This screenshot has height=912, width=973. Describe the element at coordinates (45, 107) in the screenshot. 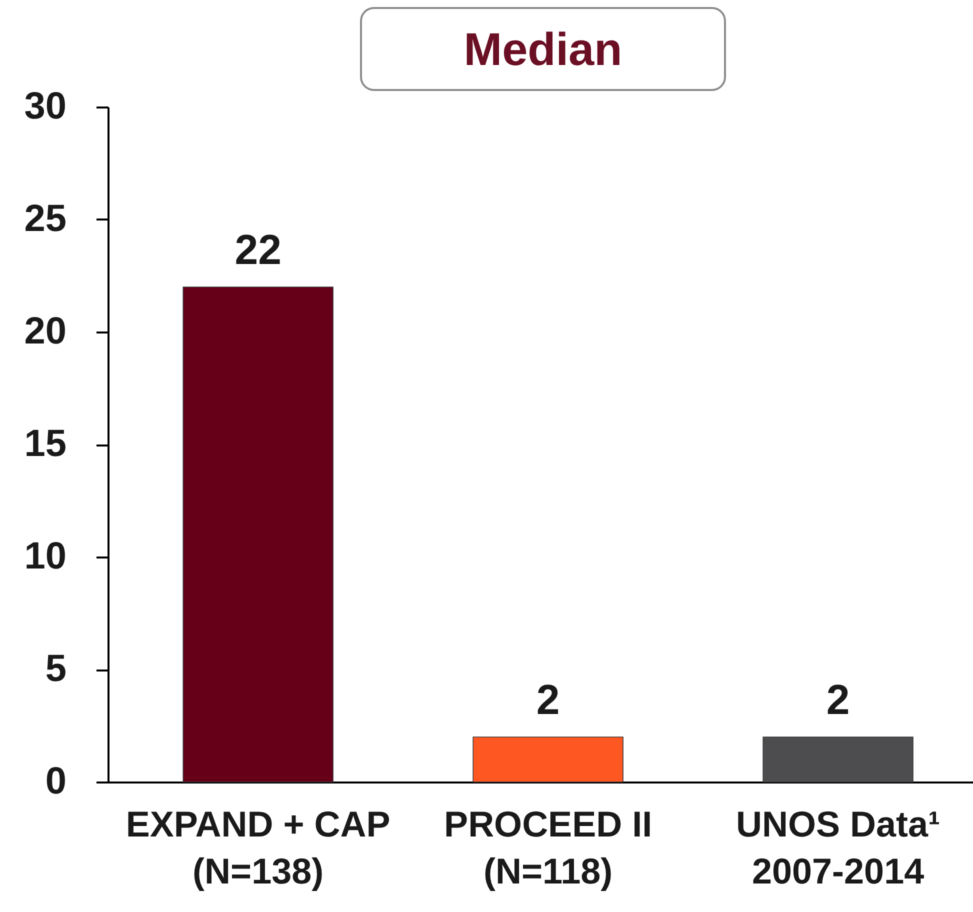

I see `y-tick-label: 30` at that location.